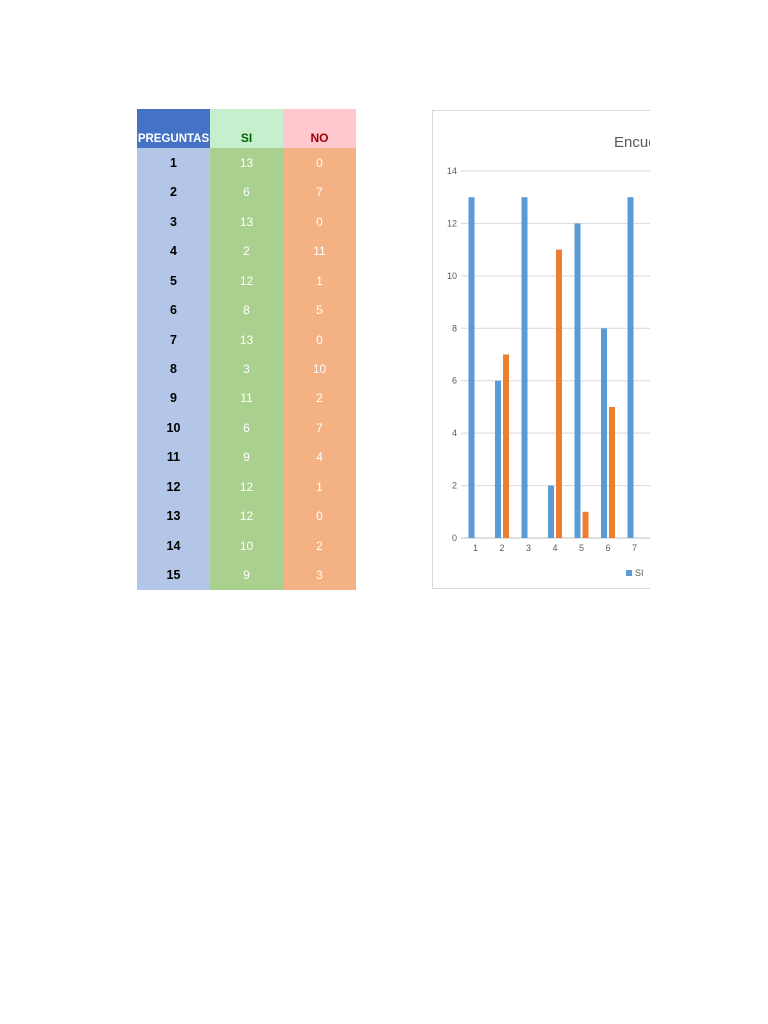  I want to click on no-count: 5, so click(319, 310).